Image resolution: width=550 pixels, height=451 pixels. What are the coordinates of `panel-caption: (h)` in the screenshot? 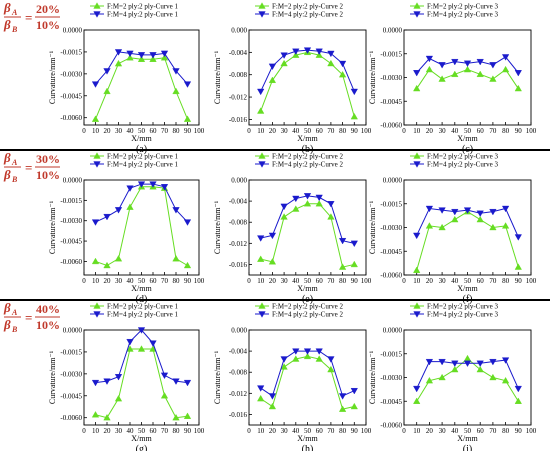 It's located at (308, 447).